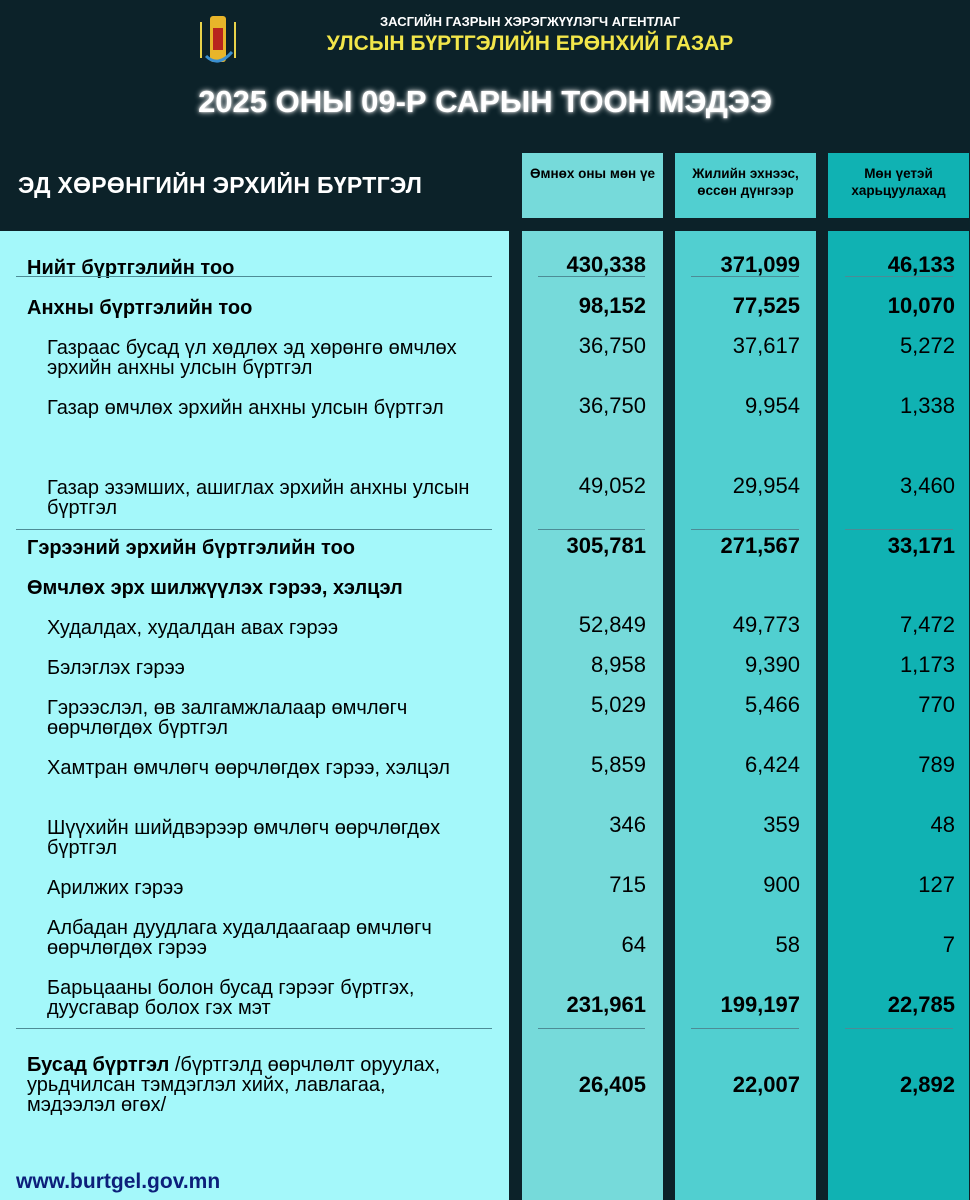 The image size is (970, 1200). What do you see at coordinates (606, 264) in the screenshot?
I see `row-value: 430,338` at bounding box center [606, 264].